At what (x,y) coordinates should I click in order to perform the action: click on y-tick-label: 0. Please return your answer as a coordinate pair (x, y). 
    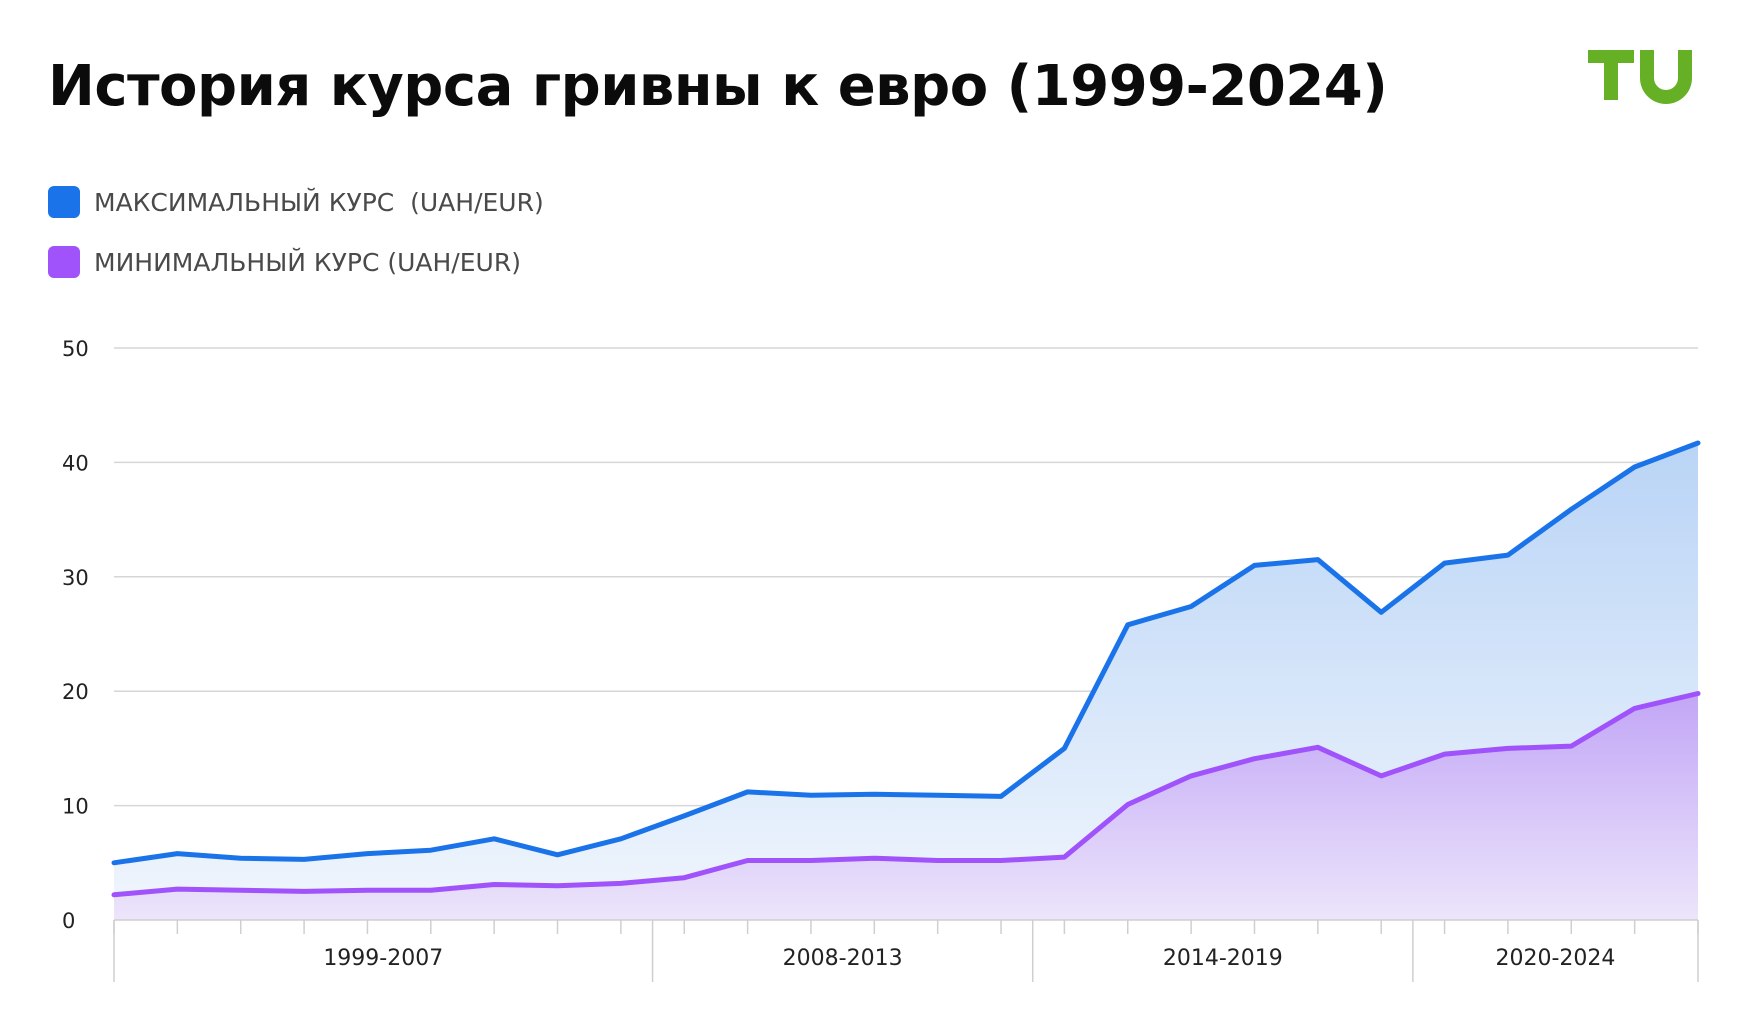
    Looking at the image, I should click on (68, 921).